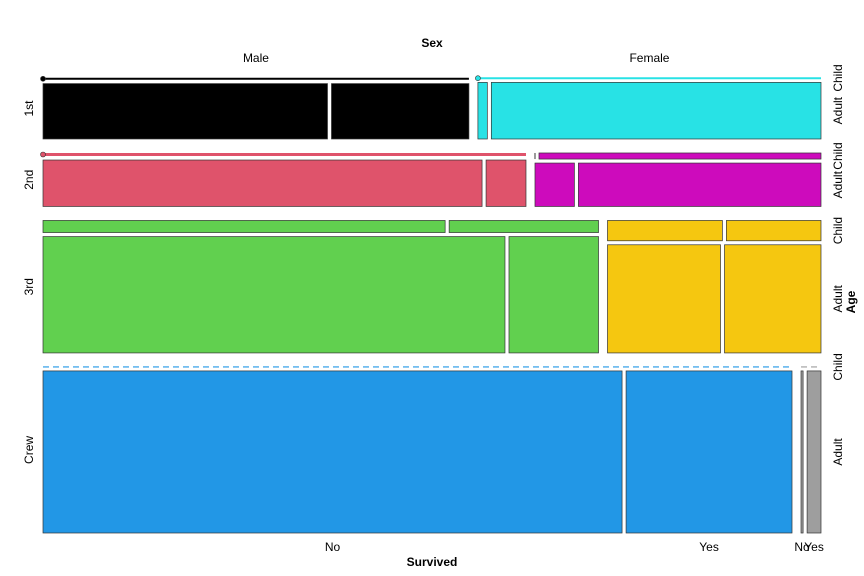 Image resolution: width=864 pixels, height=576 pixels. What do you see at coordinates (664, 299) in the screenshot?
I see `tile-3rd-Female-Adult-No` at bounding box center [664, 299].